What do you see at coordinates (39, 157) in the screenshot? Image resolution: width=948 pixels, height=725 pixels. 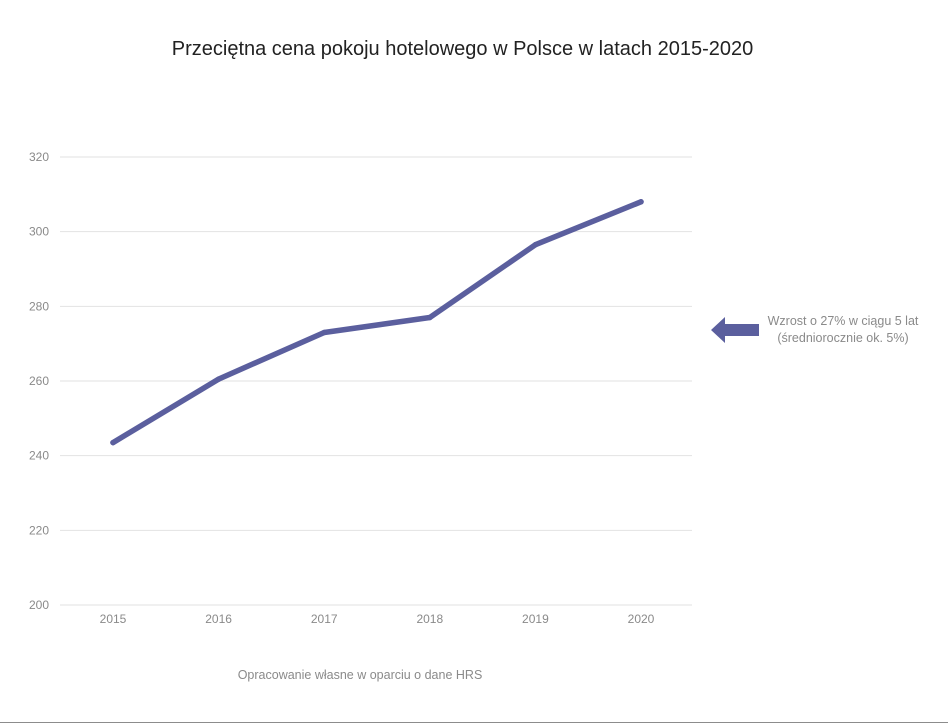 I see `y-tick-label: 320` at bounding box center [39, 157].